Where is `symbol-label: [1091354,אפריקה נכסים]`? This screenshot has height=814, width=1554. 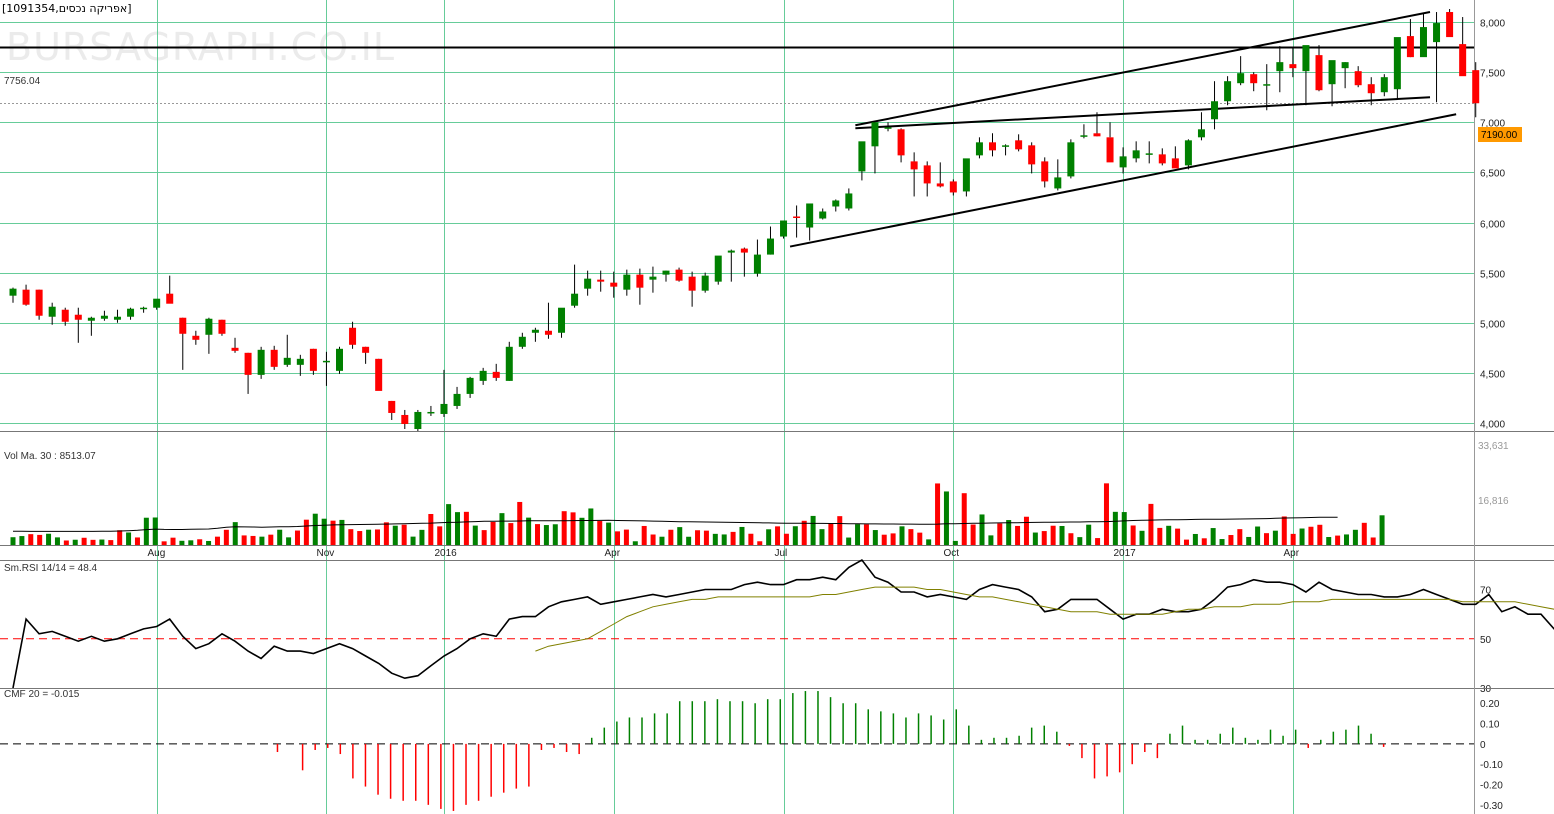
symbol-label: [1091354,אפריקה נכסים] is located at coordinates (67, 8).